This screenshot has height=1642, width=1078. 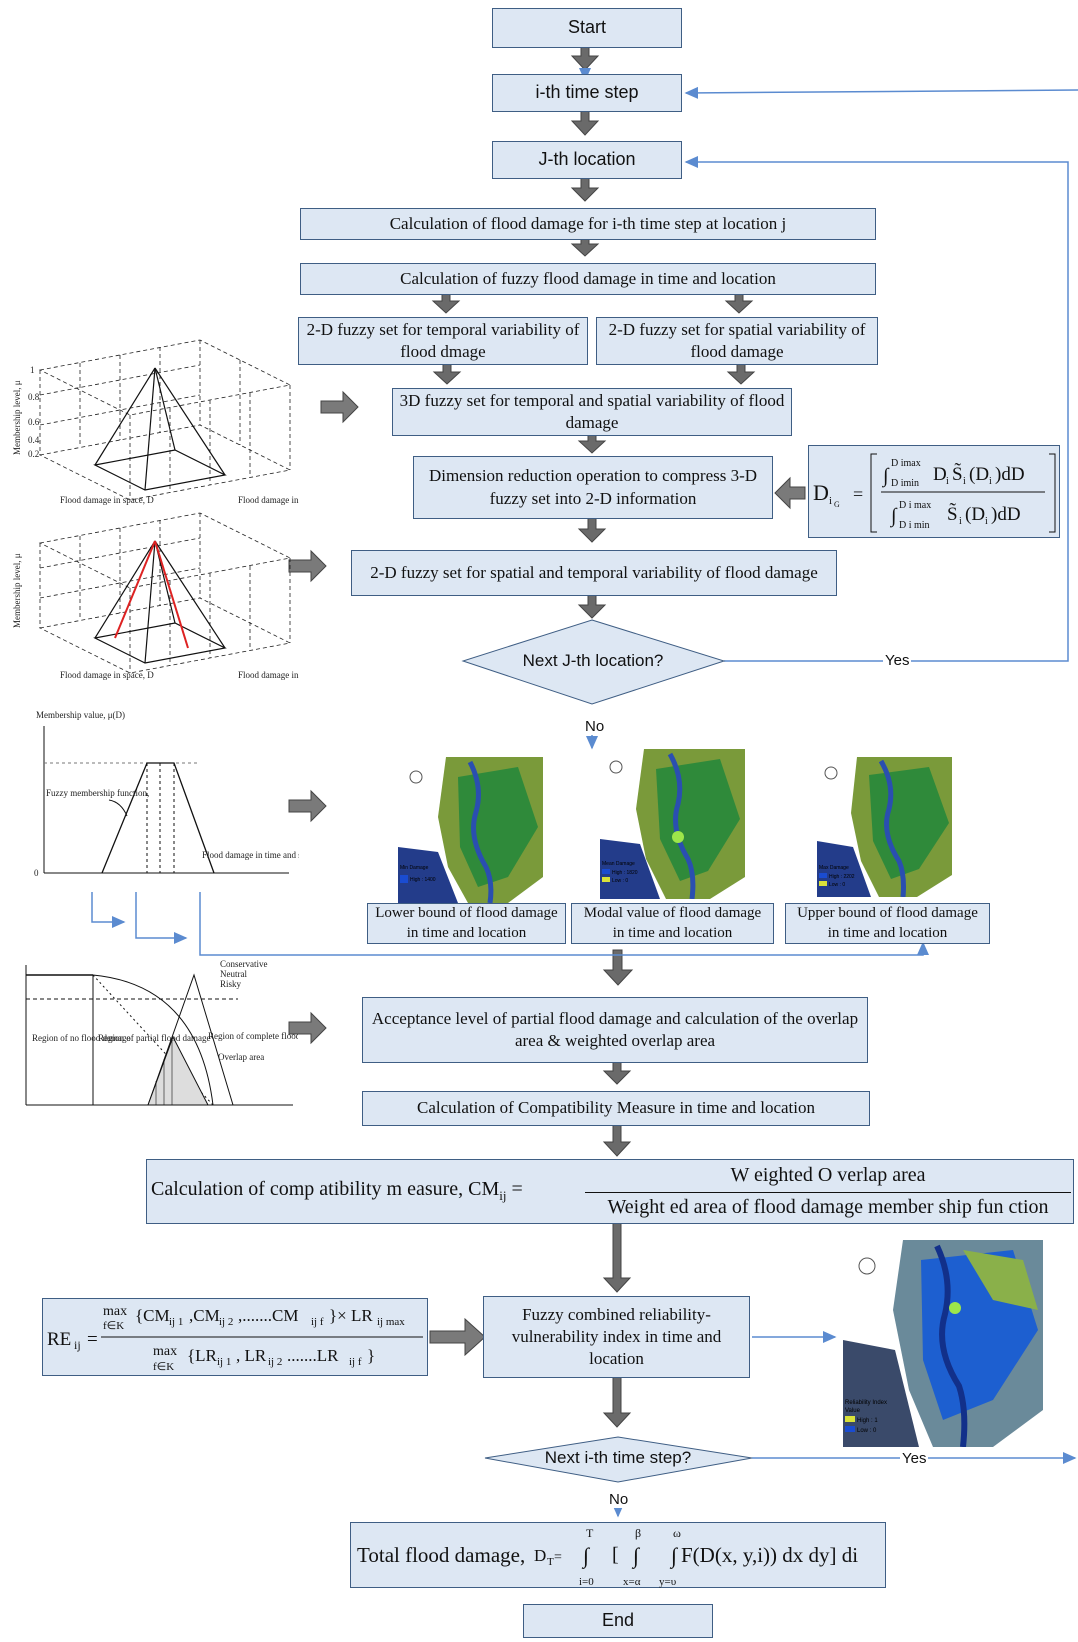 What do you see at coordinates (17, 590) in the screenshot?
I see `axis-membership-2: Membership level, μ` at bounding box center [17, 590].